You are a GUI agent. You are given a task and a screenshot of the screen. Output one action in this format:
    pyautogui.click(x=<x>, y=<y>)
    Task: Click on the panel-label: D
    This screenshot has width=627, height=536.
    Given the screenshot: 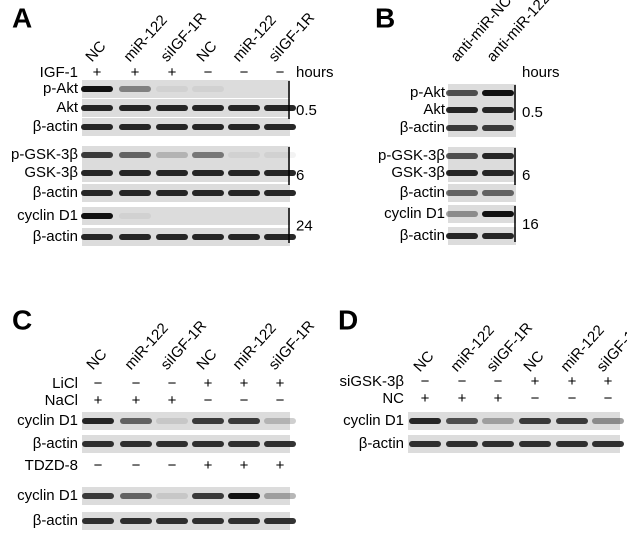 What is the action you would take?
    pyautogui.click(x=348, y=319)
    